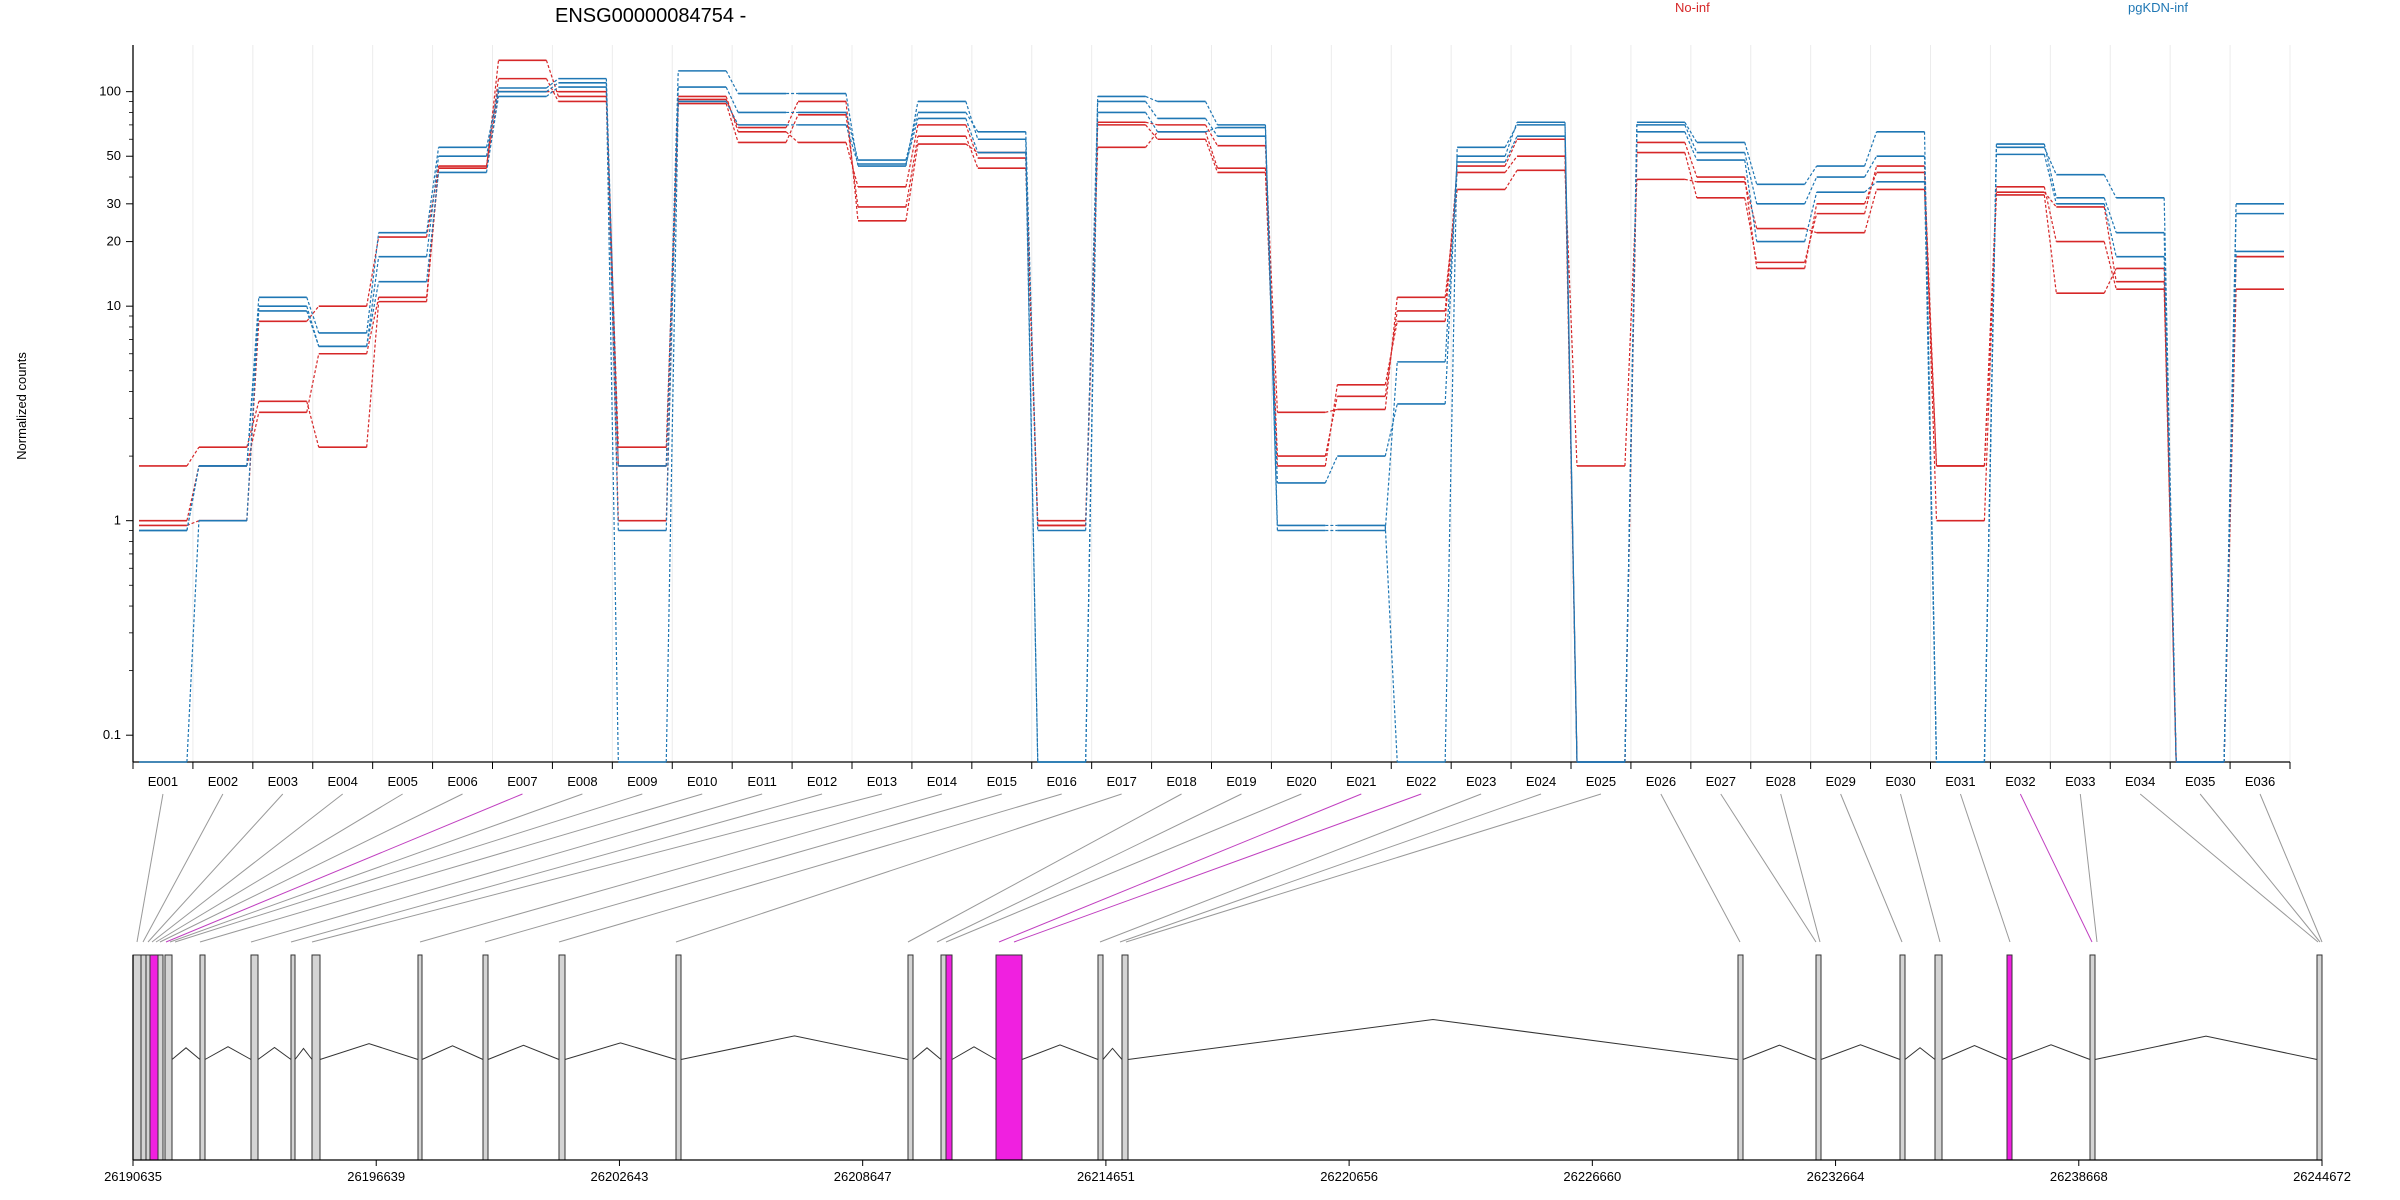 The width and height of the screenshot is (2400, 1200). Describe the element at coordinates (1241, 781) in the screenshot. I see `x-tick-label: E019` at that location.